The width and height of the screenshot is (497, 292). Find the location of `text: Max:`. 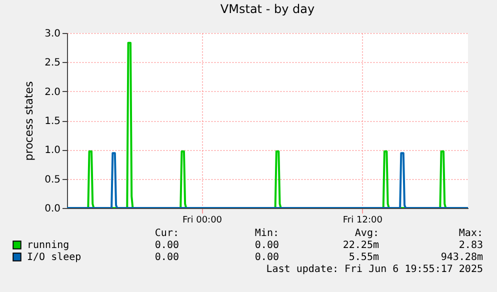

text: Max: is located at coordinates (470, 233).